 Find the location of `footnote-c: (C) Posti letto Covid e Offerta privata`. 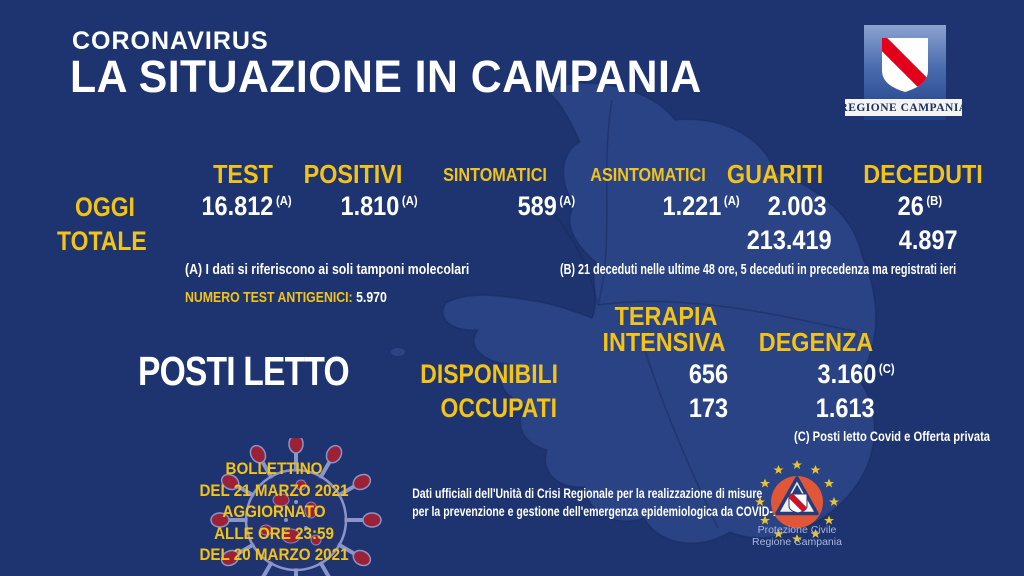

footnote-c: (C) Posti letto Covid e Offerta privata is located at coordinates (891, 436).